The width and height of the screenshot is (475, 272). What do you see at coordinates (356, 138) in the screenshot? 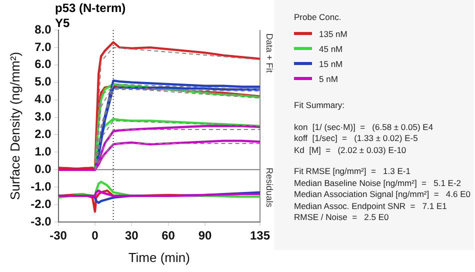
I see `text: koff [1/sec] = (1.33 ± 0.02) E-5` at bounding box center [356, 138].